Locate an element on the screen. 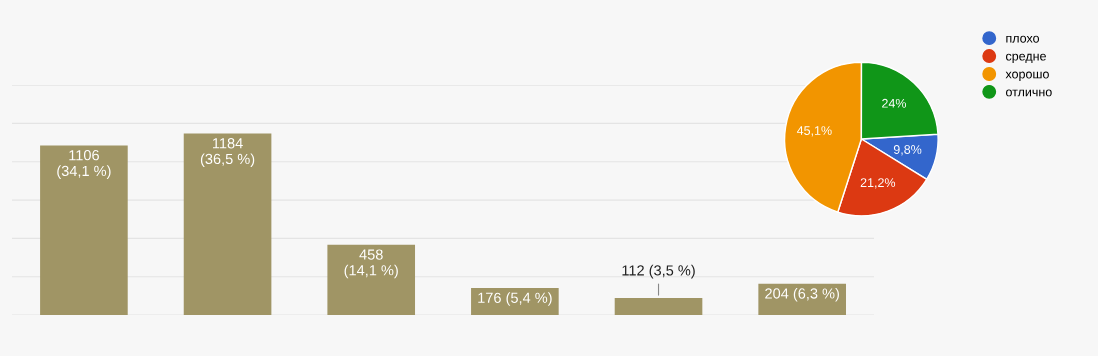  data-label: 21,2% is located at coordinates (878, 183).